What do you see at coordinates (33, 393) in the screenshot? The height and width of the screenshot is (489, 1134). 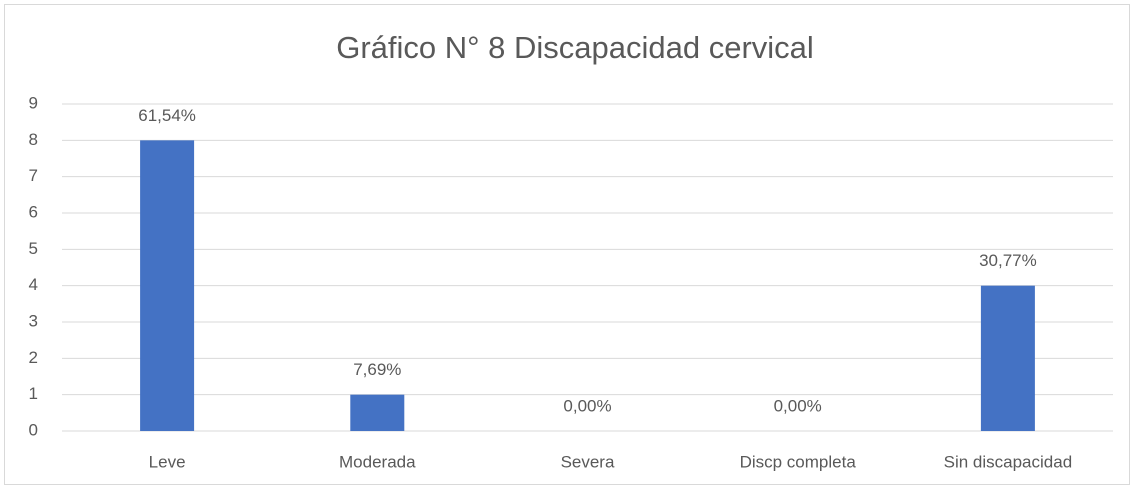 I see `y-tick-label: 1` at bounding box center [33, 393].